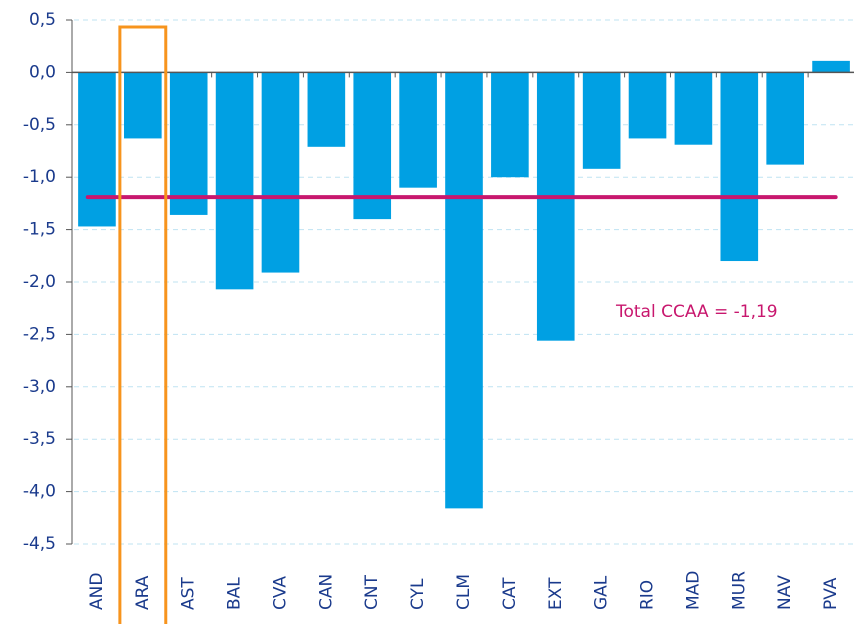  I want to click on y-tick-label: -4,0, so click(39, 492).